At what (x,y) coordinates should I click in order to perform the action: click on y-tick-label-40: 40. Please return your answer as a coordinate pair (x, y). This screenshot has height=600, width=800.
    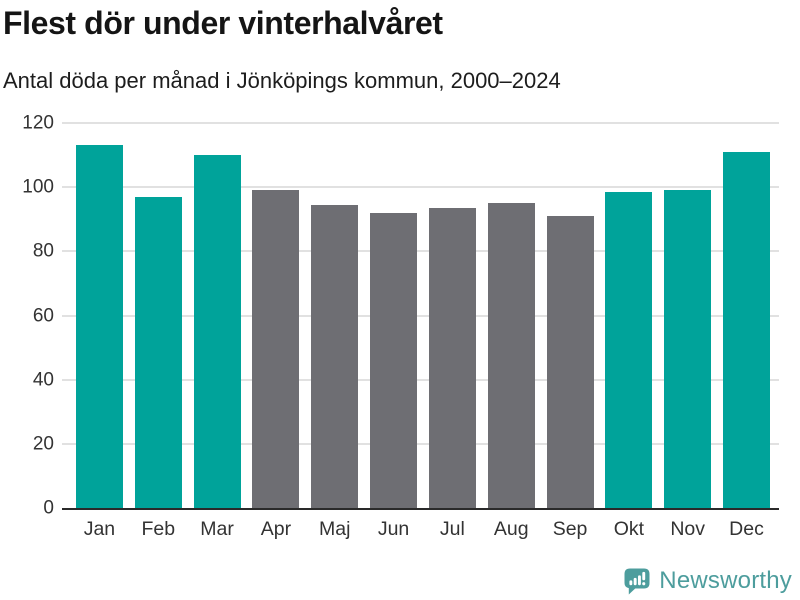
    Looking at the image, I should click on (43, 380).